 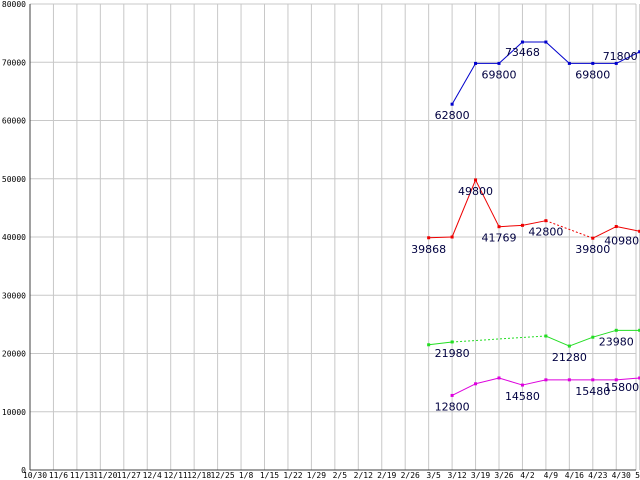 What do you see at coordinates (14, 179) in the screenshot?
I see `y-tick-label: 50000` at bounding box center [14, 179].